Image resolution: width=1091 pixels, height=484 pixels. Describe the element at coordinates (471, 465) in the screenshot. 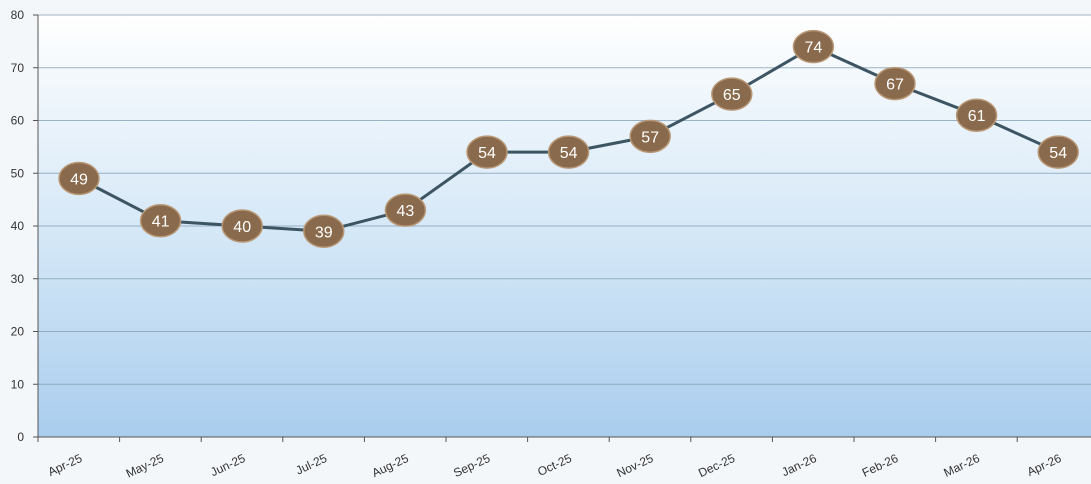

I see `x-tick-label: Sep-25` at that location.